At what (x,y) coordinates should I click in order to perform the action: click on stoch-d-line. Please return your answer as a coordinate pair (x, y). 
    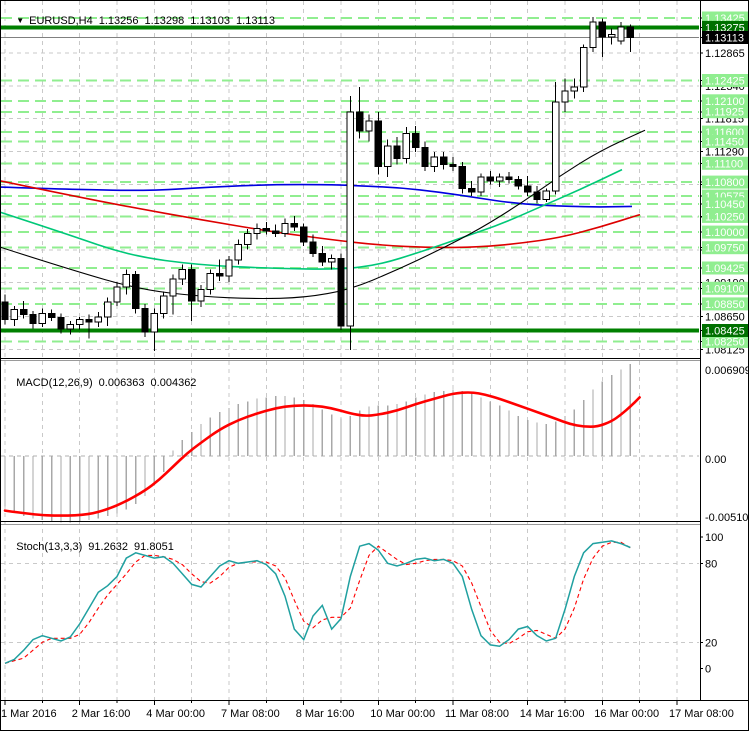
    Looking at the image, I should click on (317, 602).